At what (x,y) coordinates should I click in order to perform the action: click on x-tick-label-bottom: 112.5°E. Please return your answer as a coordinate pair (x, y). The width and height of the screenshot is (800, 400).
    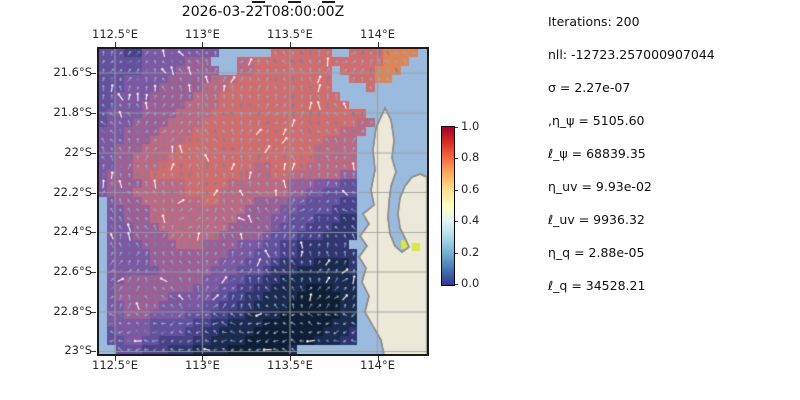
    Looking at the image, I should click on (115, 365).